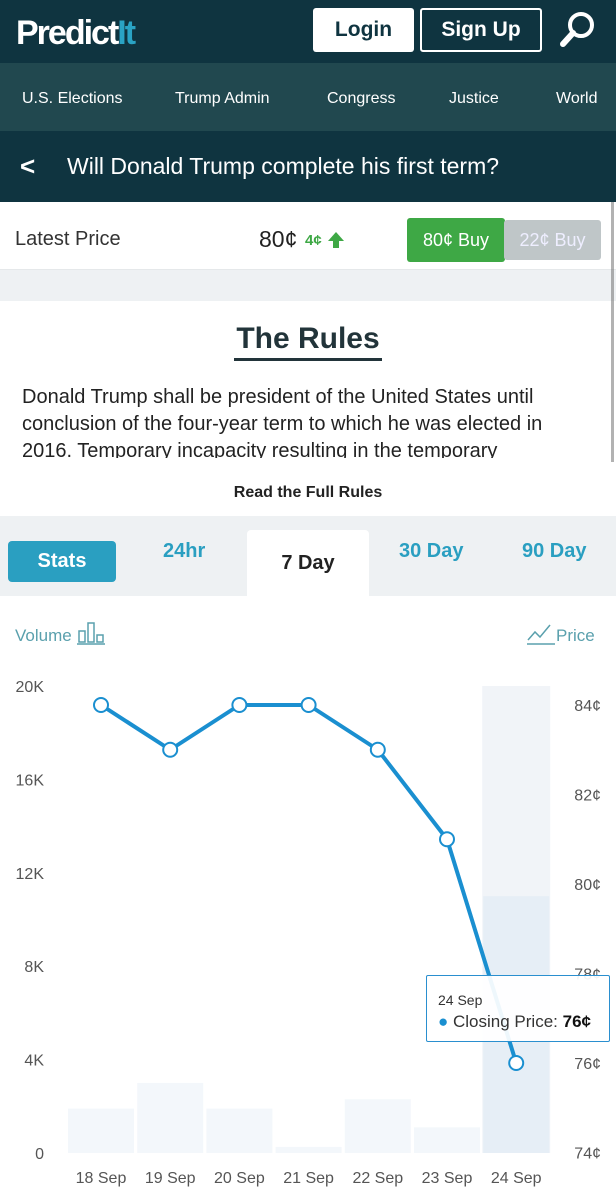  I want to click on left-tick-label: 16K, so click(30, 780).